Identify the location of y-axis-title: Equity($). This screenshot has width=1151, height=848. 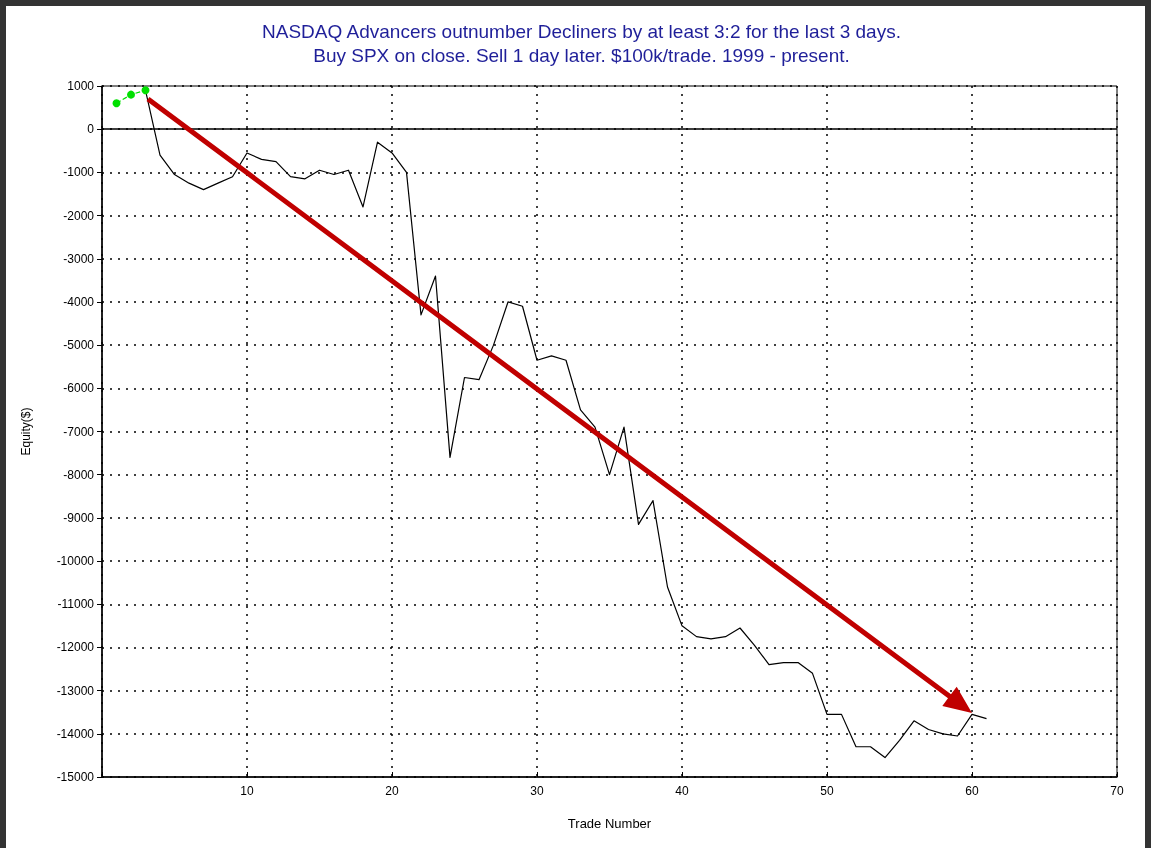
(26, 431).